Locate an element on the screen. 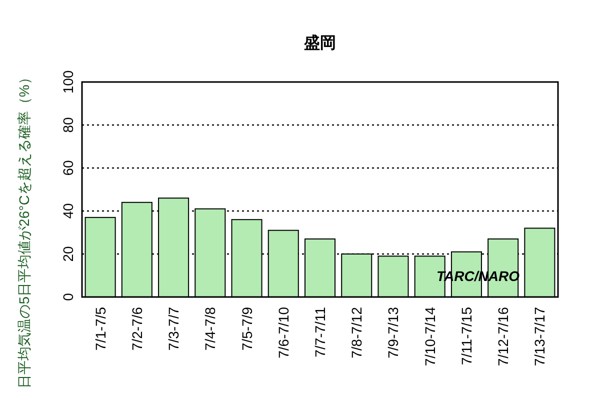 Image resolution: width=600 pixels, height=400 pixels. y-tick-label: 40 is located at coordinates (68, 211).